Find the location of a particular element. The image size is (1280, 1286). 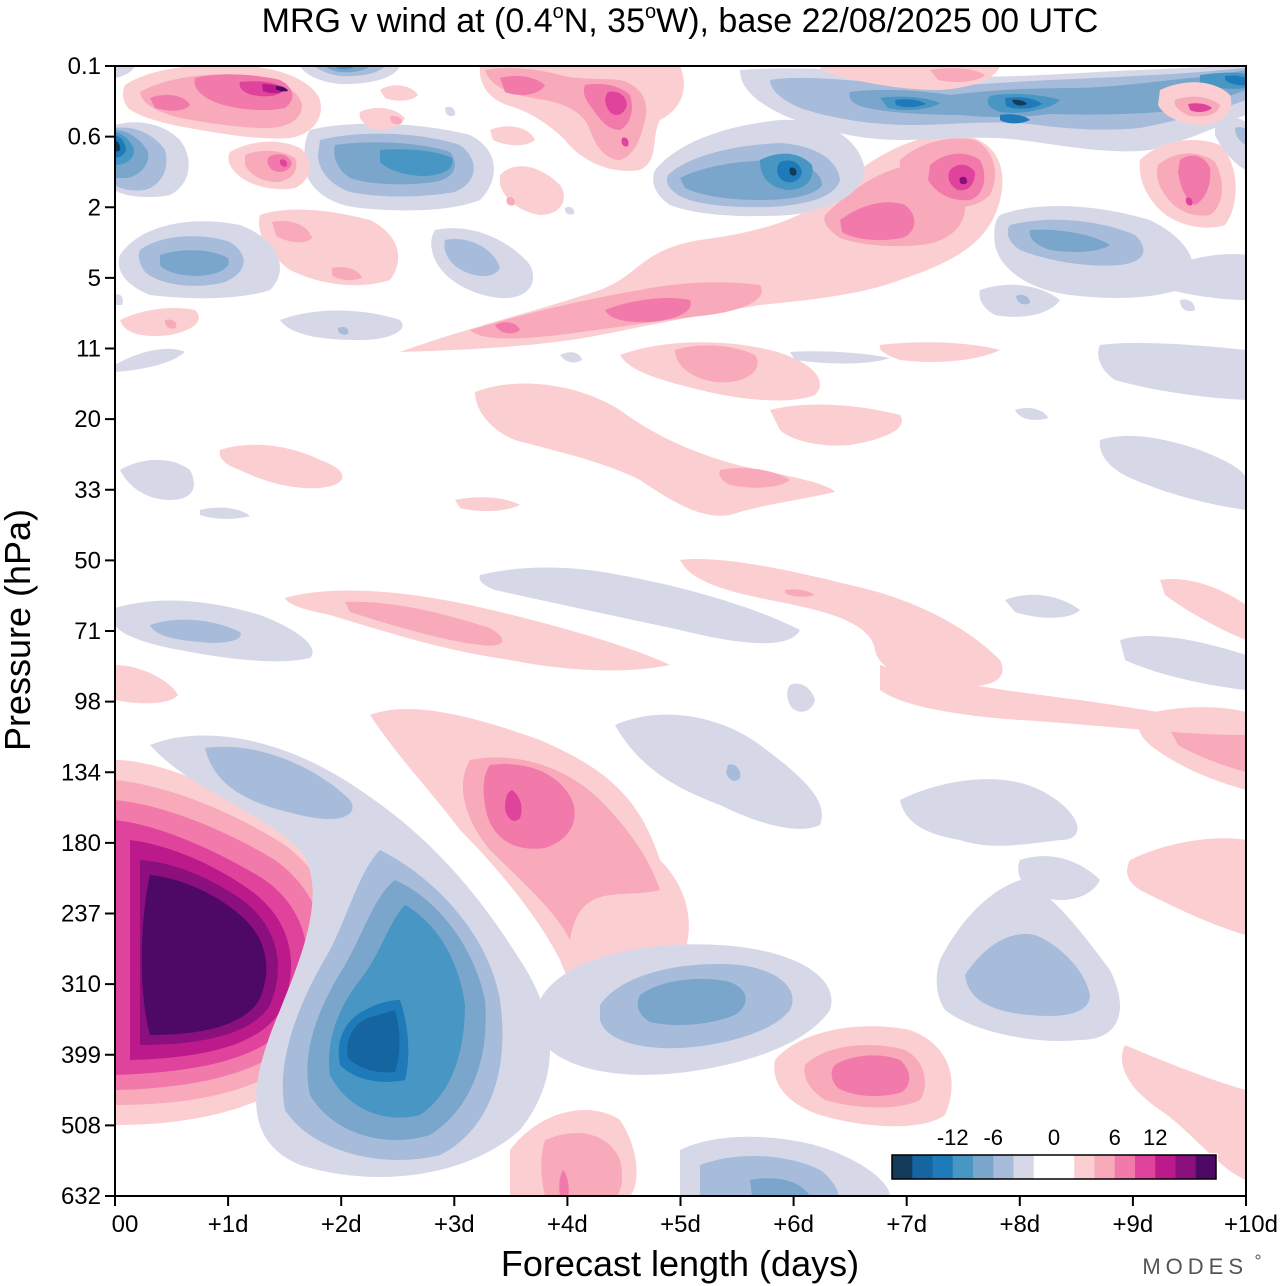

upper-band is located at coordinates (680, 147).